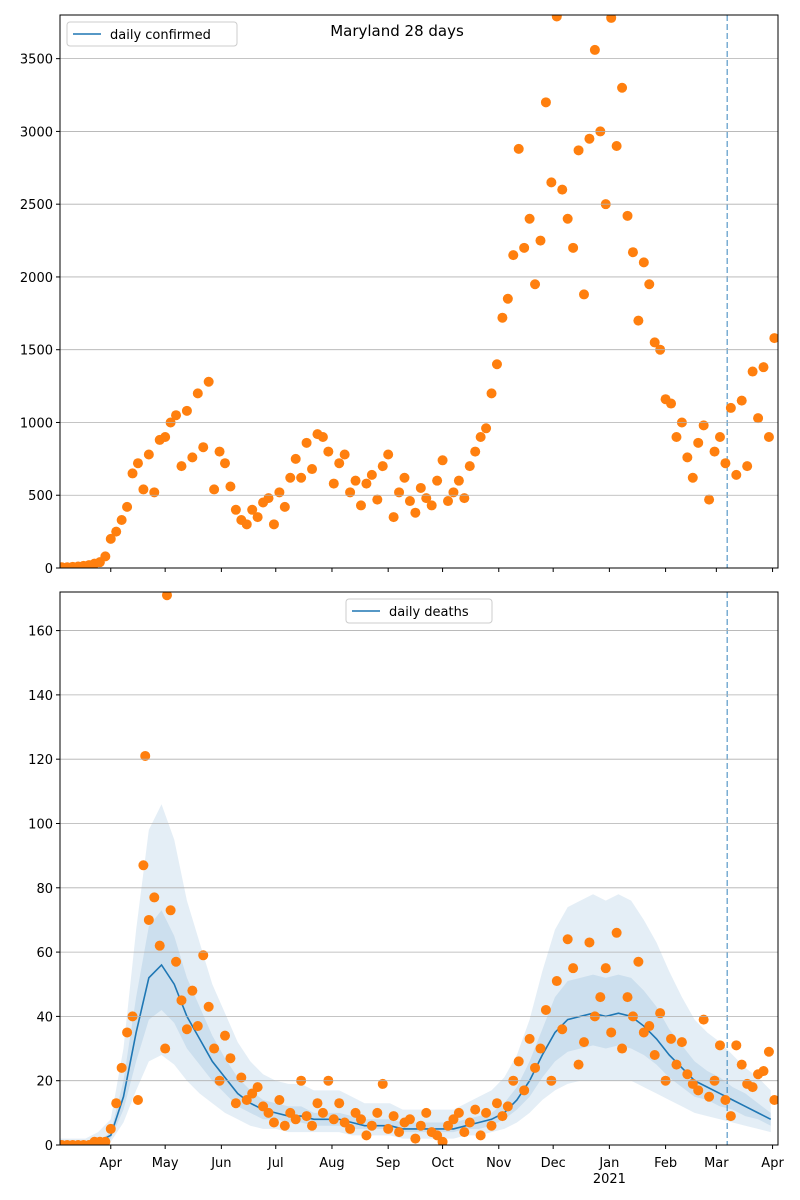 The image size is (800, 1200). What do you see at coordinates (665, 1163) in the screenshot?
I see `x-tick-label: Feb` at bounding box center [665, 1163].